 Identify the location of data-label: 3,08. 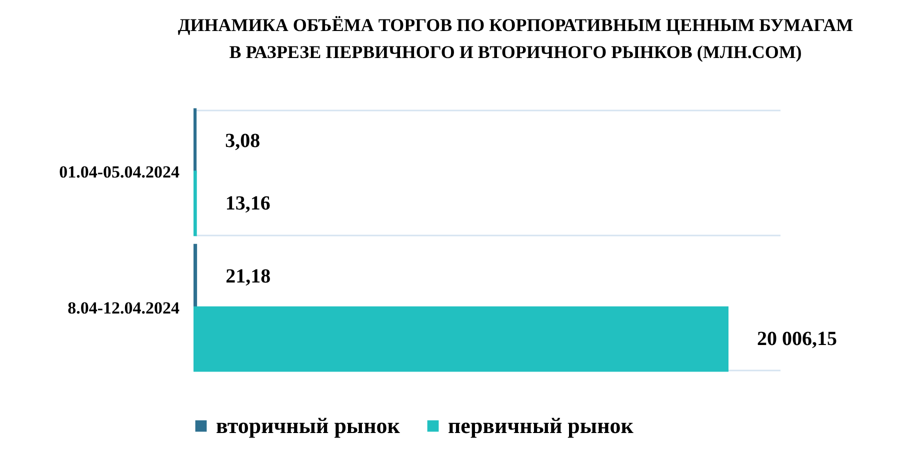
(242, 141).